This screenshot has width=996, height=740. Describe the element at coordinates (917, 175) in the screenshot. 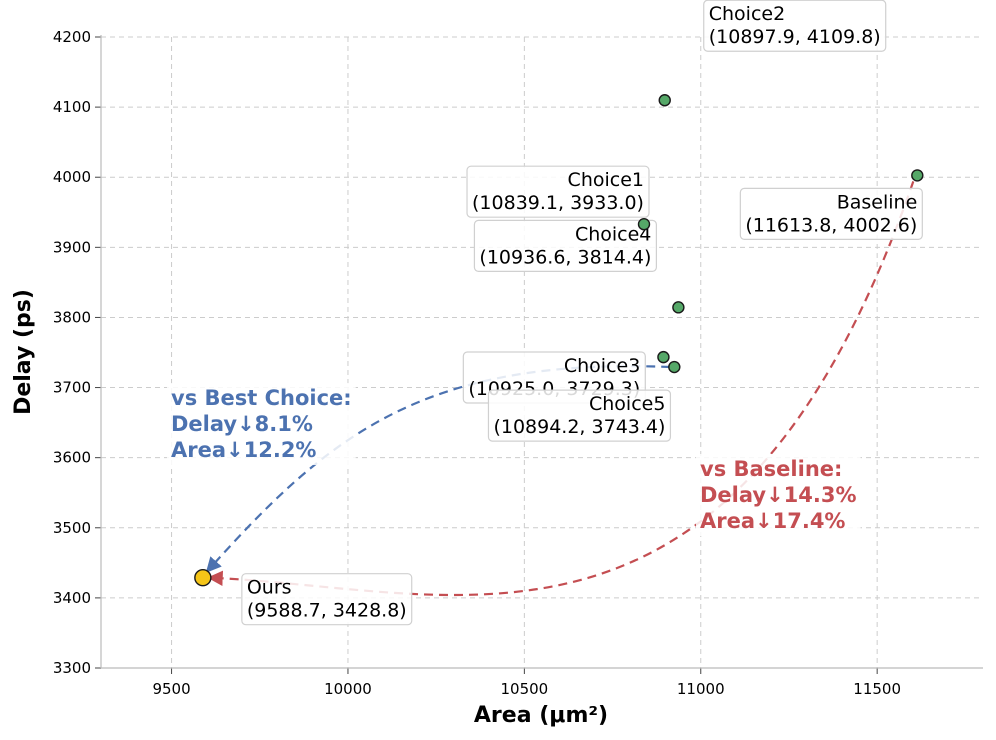

I see `point-baseline` at that location.